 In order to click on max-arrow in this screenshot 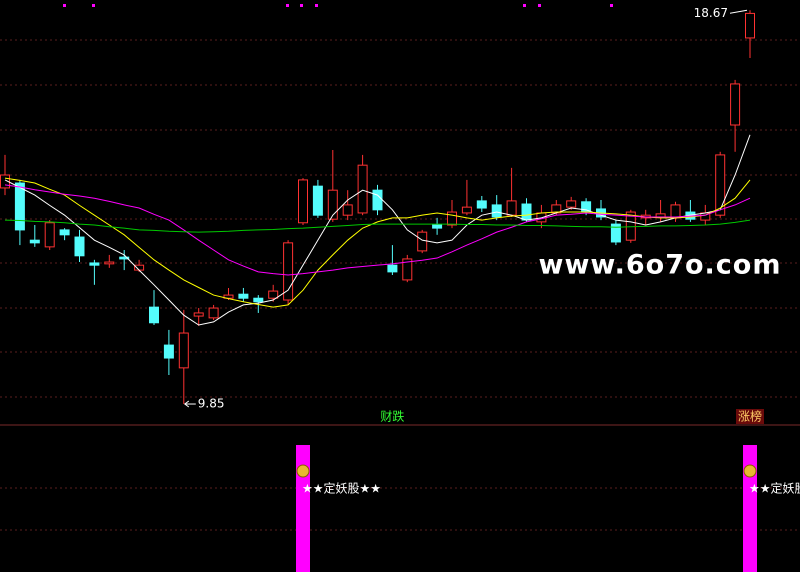, I will do `click(738, 11)`.